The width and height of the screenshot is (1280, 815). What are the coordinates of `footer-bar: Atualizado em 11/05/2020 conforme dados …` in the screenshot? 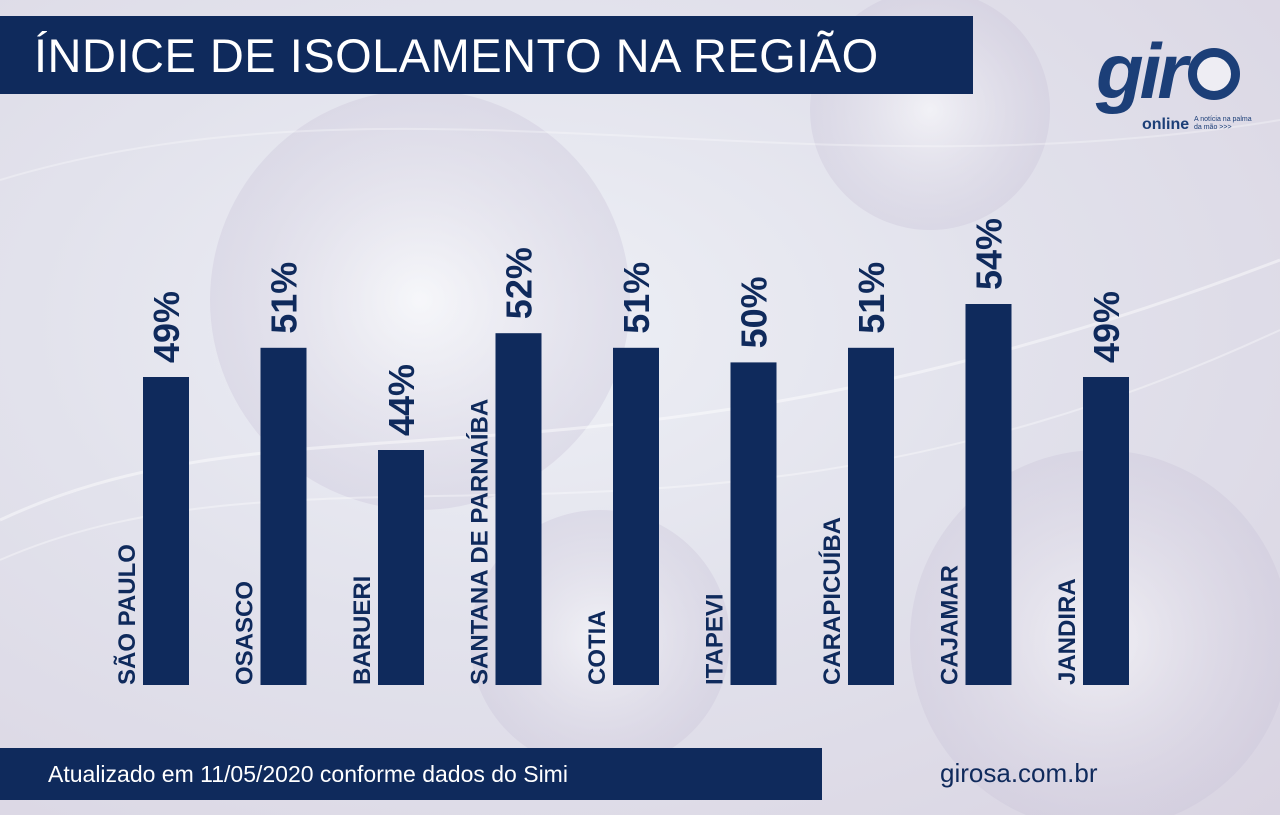 It's located at (411, 774).